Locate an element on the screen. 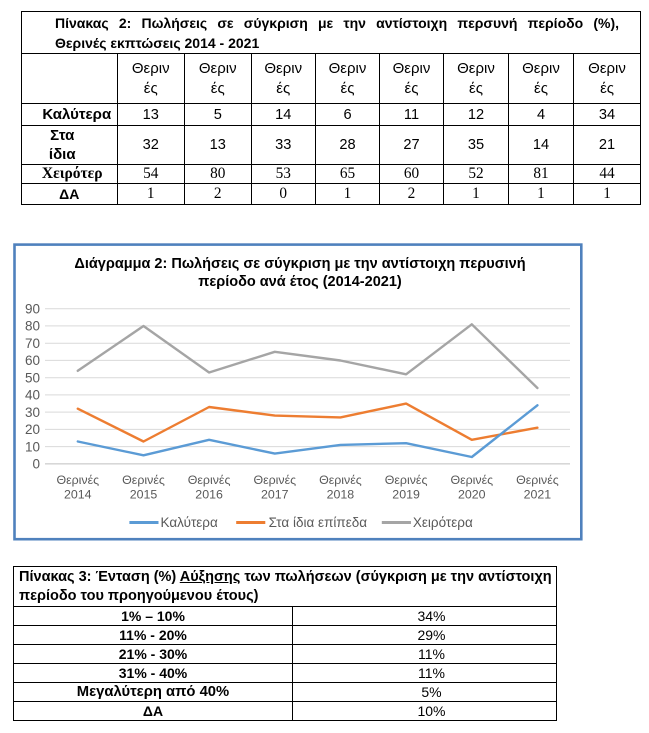  svg-text: 2018 is located at coordinates (341, 494).